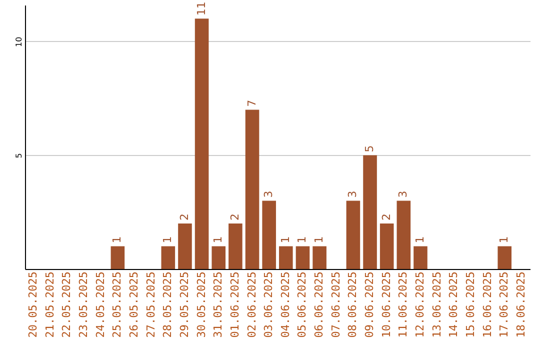 This screenshot has height=340, width=540. What do you see at coordinates (218, 305) in the screenshot?
I see `x-tick-label: 31.05.2025` at bounding box center [218, 305].